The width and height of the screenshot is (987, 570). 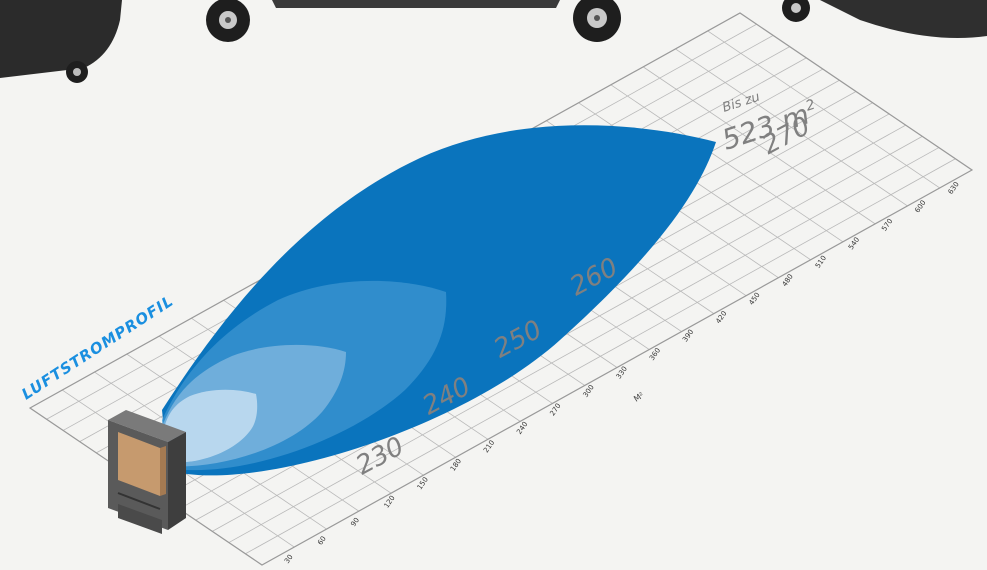 What do you see at coordinates (97, 348) in the screenshot?
I see `section-title: LUFTSTROMPROFIL` at bounding box center [97, 348].